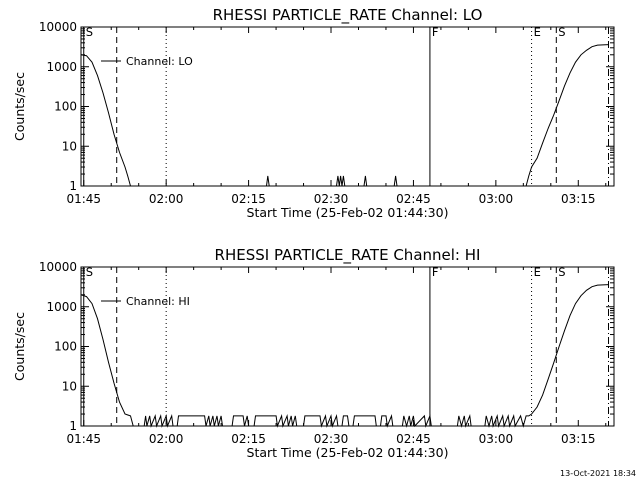 This screenshot has width=640, height=480. I want to click on chart-title: RHESSI PARTICLE_RATE Channel: LO, so click(348, 15).